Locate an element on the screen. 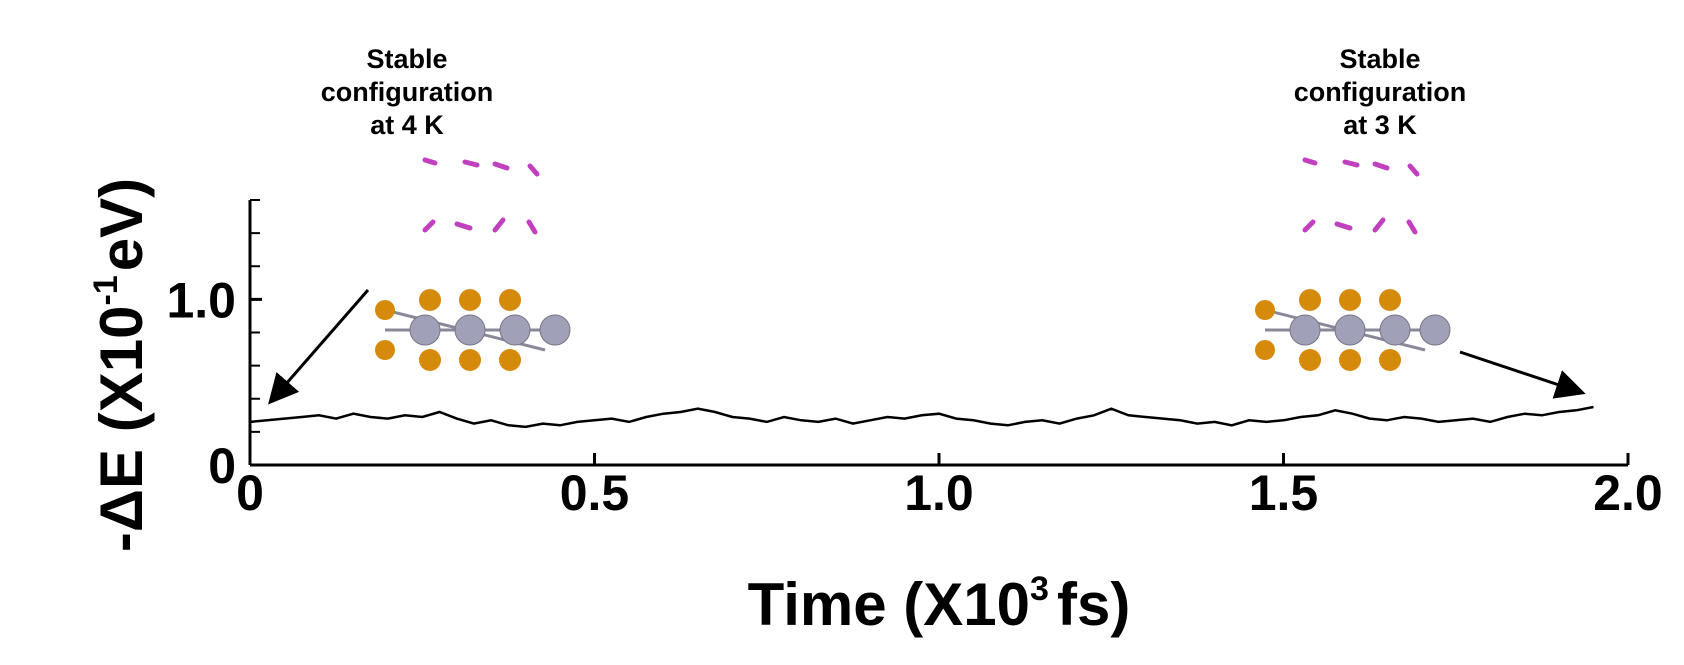 This screenshot has width=1684, height=665. x-axis-title-end: fs) is located at coordinates (1093, 604).